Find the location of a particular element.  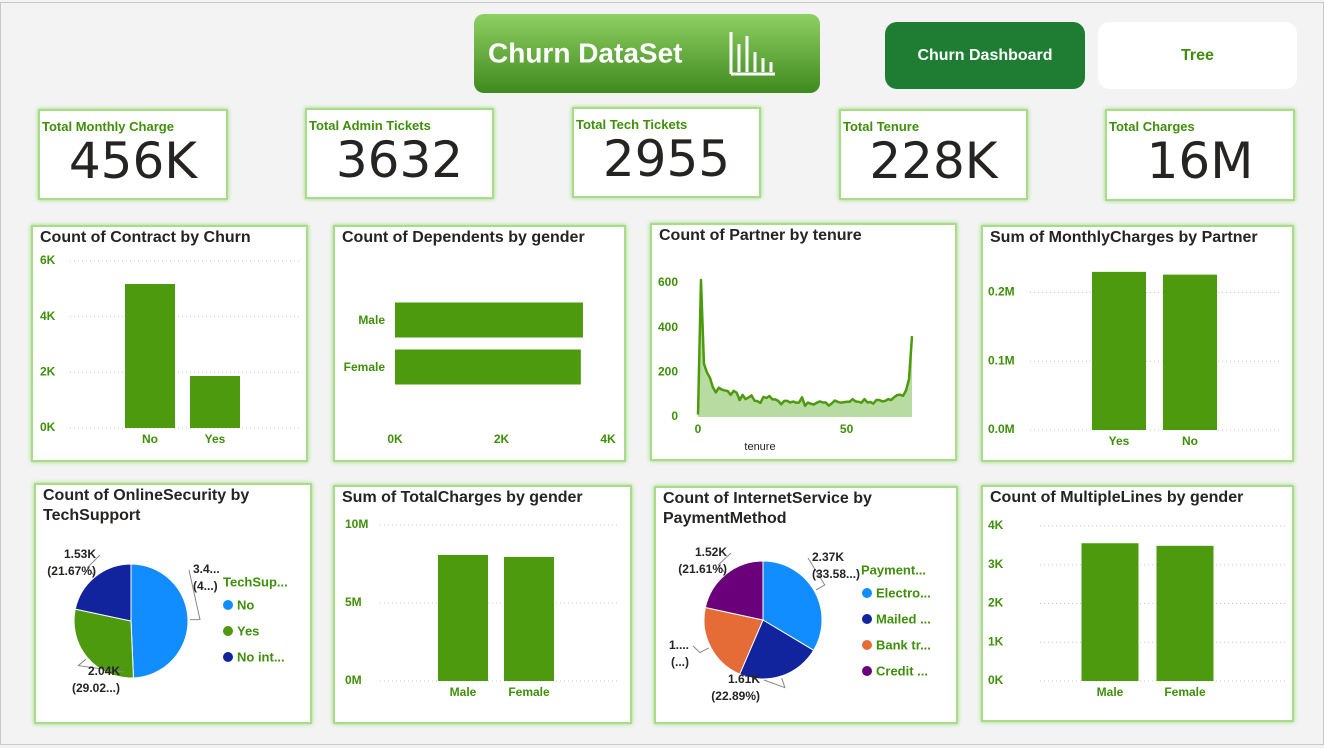

data-label: (...) is located at coordinates (680, 662).